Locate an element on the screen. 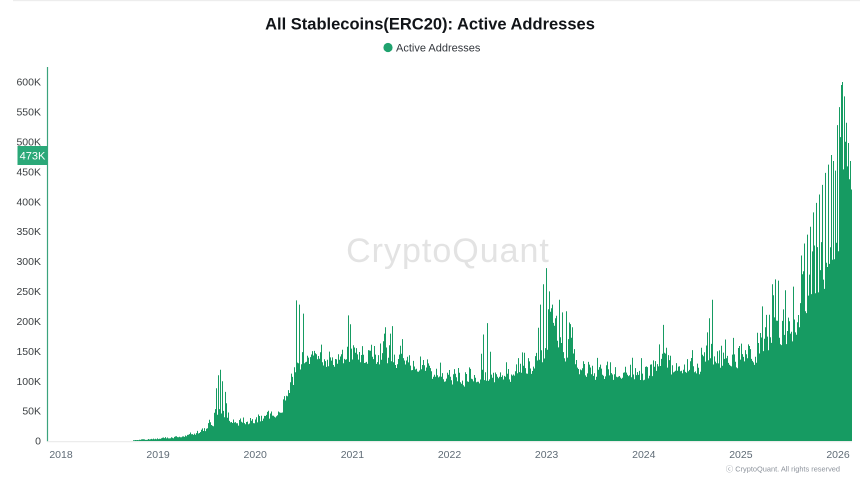 This screenshot has height=484, width=860. svg-text: 2019 is located at coordinates (158, 455).